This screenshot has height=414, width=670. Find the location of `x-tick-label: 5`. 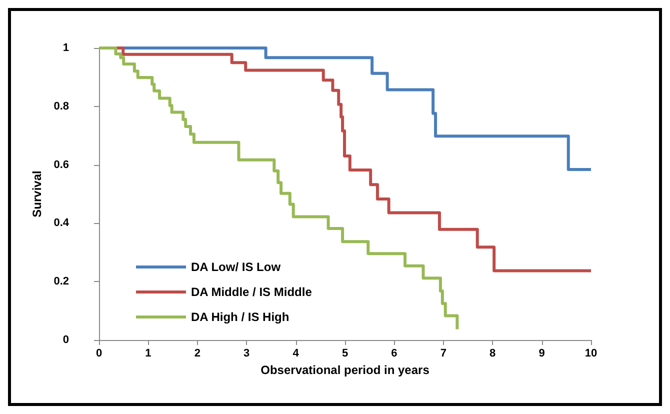

x-tick-label: 5 is located at coordinates (345, 354).